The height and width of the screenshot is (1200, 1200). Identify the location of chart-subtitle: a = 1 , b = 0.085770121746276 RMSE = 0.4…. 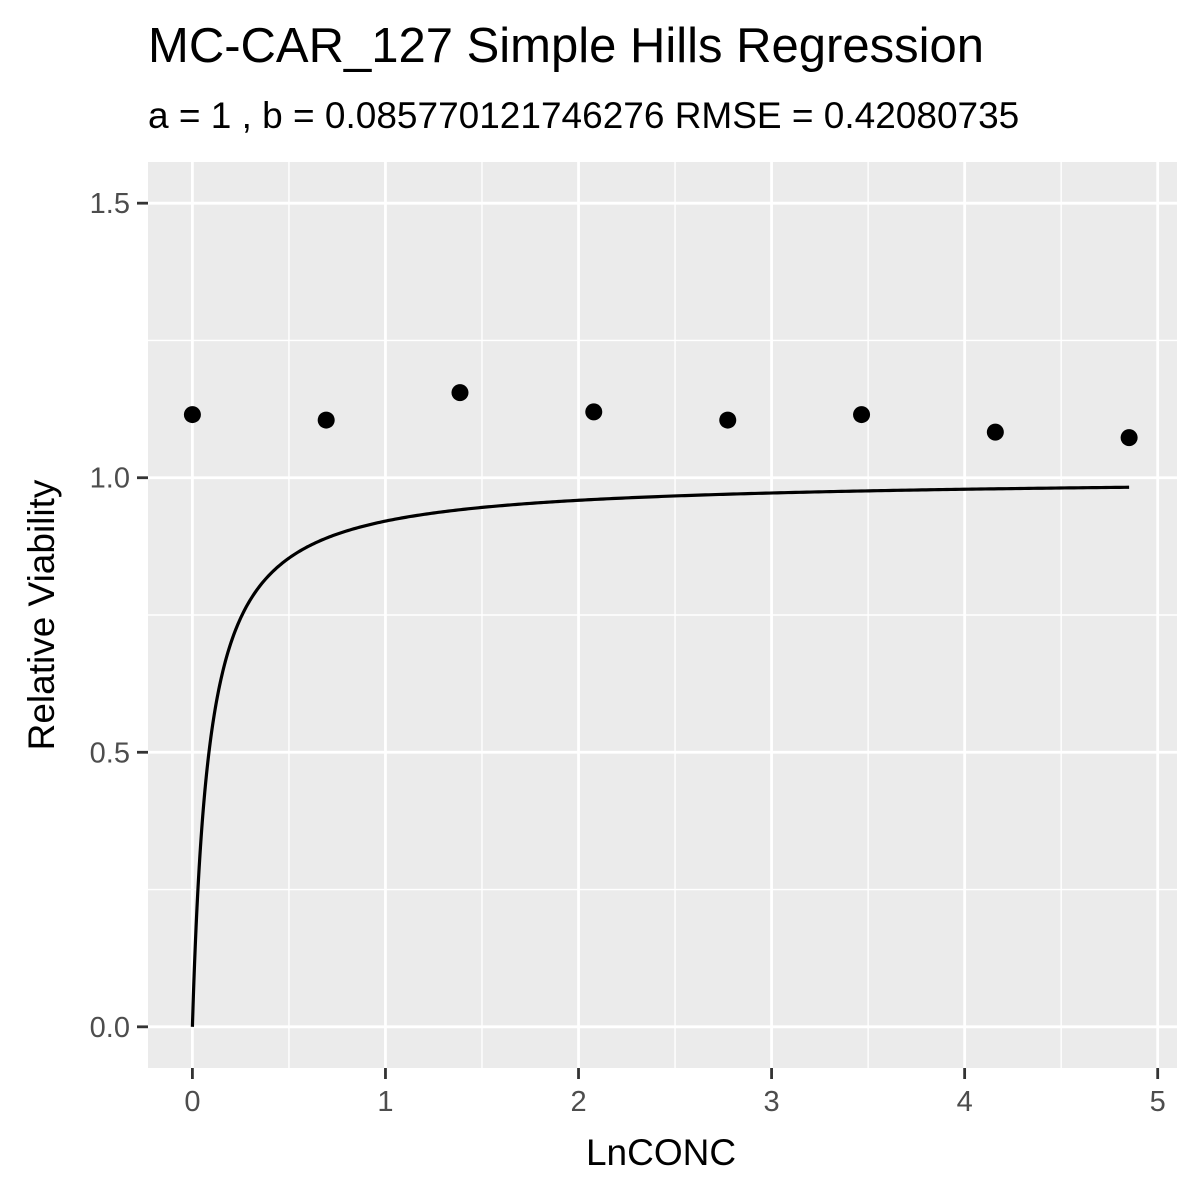
(583, 115).